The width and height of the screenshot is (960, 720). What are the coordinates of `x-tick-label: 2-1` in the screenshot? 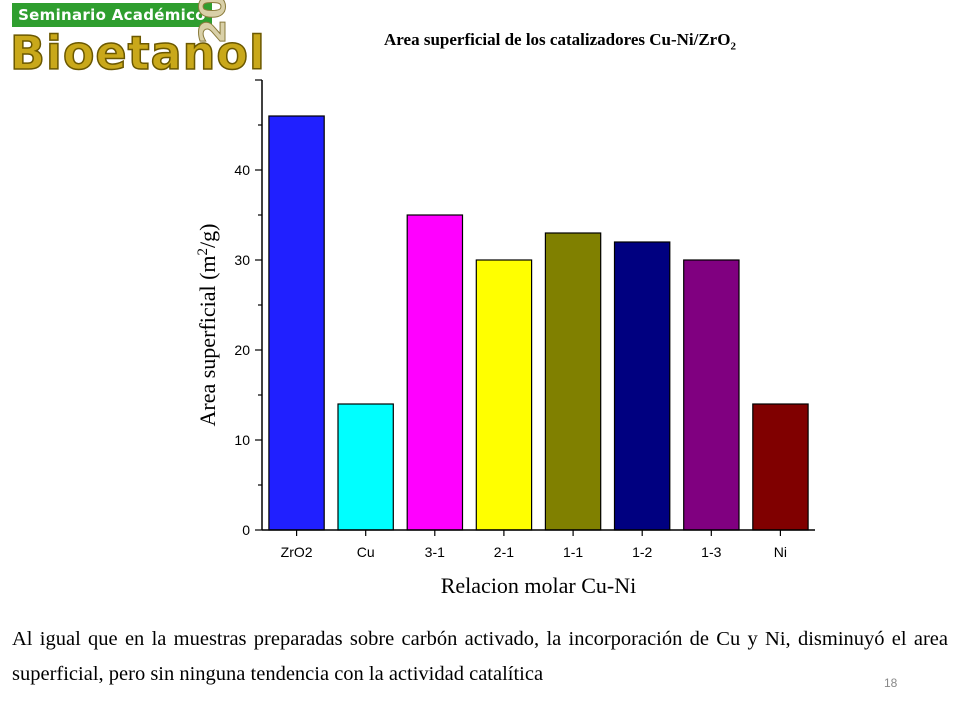 It's located at (504, 552).